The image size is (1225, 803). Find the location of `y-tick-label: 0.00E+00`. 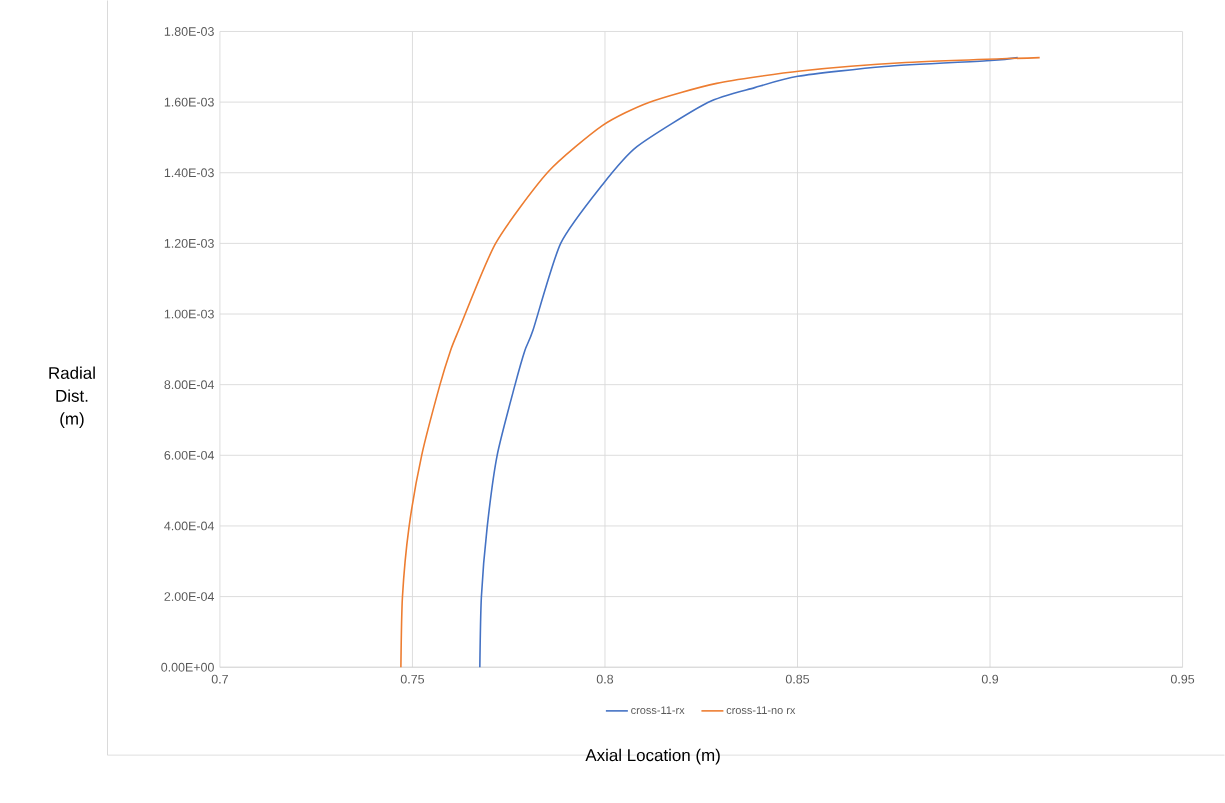

y-tick-label: 0.00E+00 is located at coordinates (187, 667).